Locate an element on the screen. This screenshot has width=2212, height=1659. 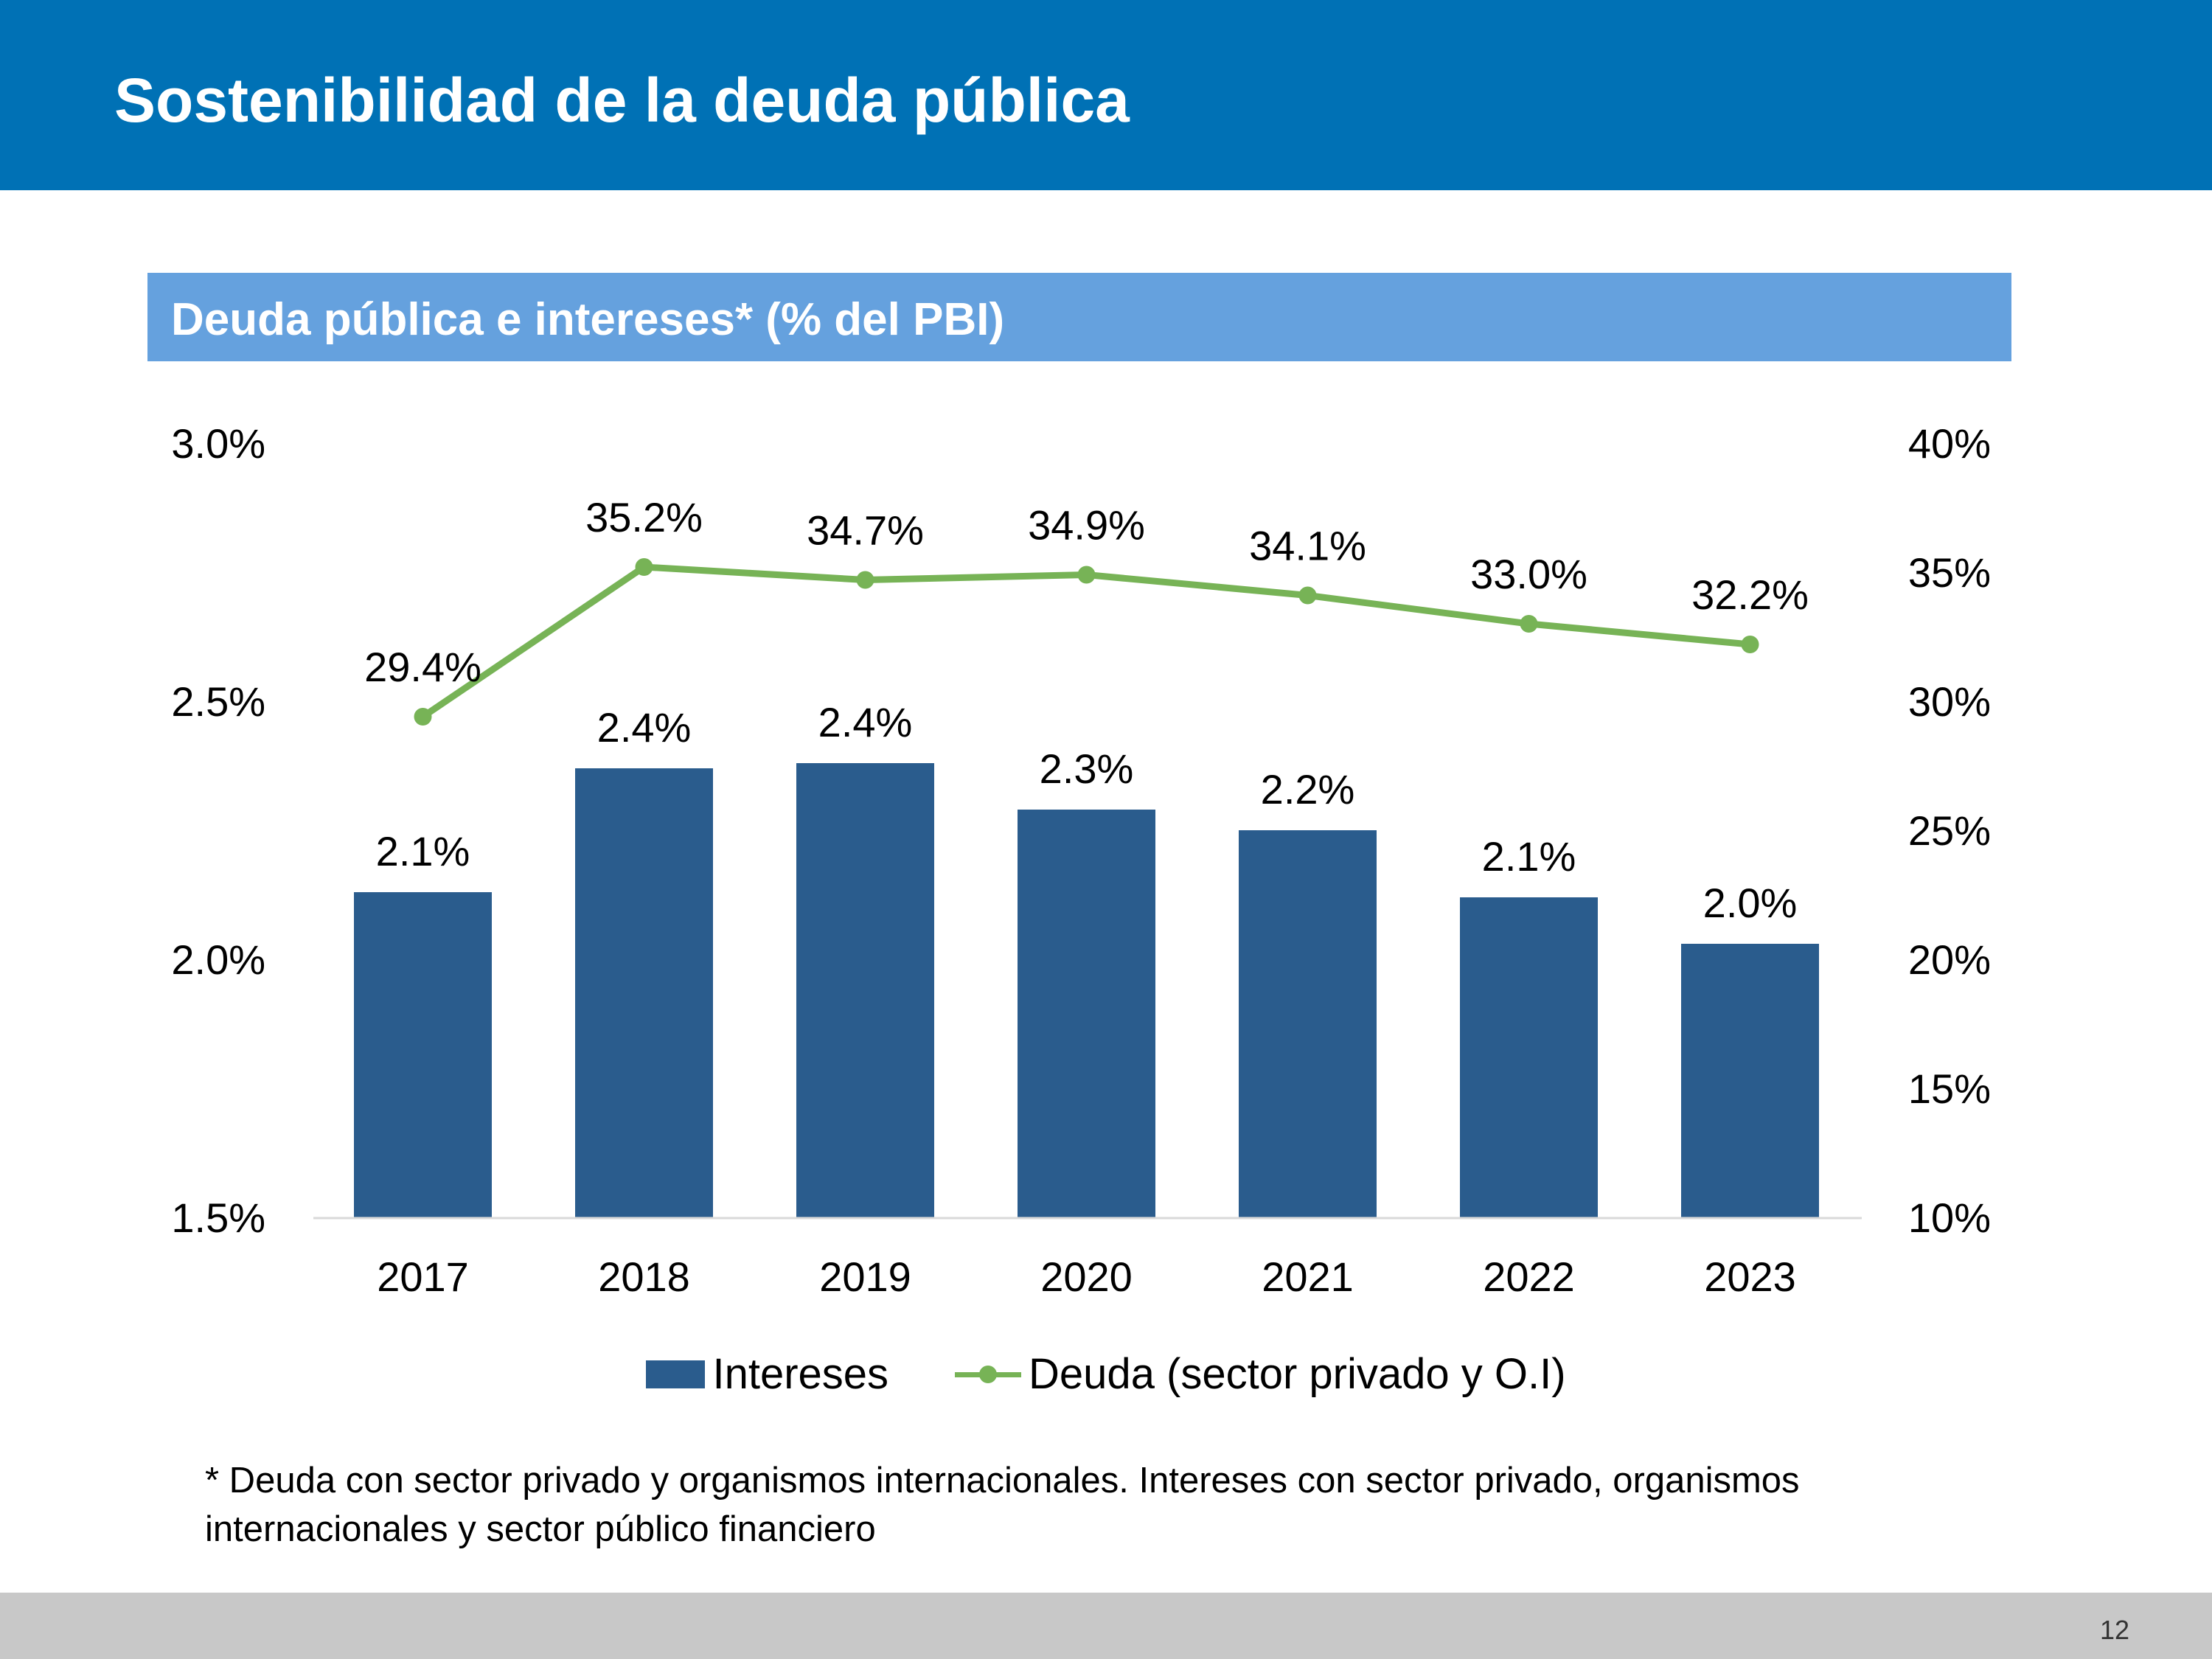
left-tick-label: 2.5% is located at coordinates (218, 701).